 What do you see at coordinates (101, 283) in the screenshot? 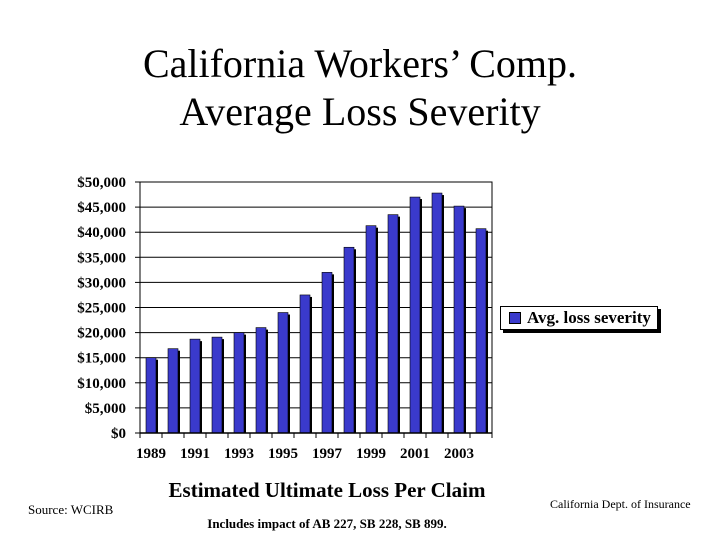
I see `y-tick-label: $30,000` at bounding box center [101, 283].